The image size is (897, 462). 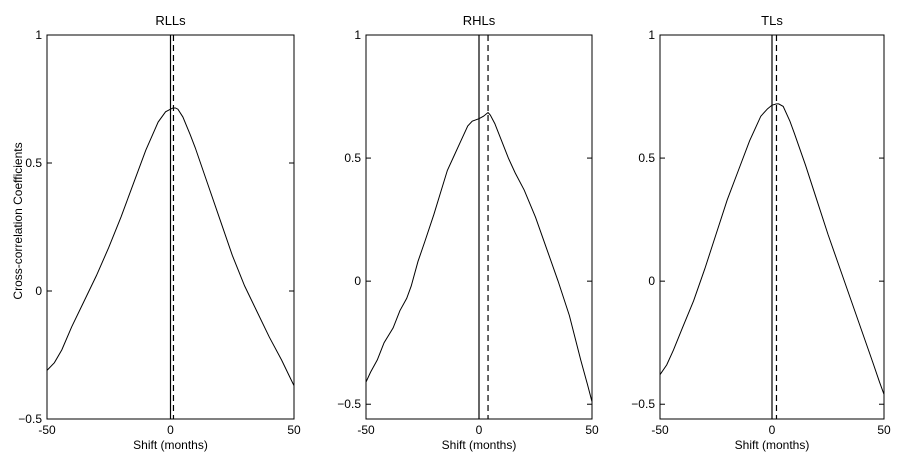 What do you see at coordinates (479, 445) in the screenshot?
I see `panel-2-x-axis-label: Shift (months)` at bounding box center [479, 445].